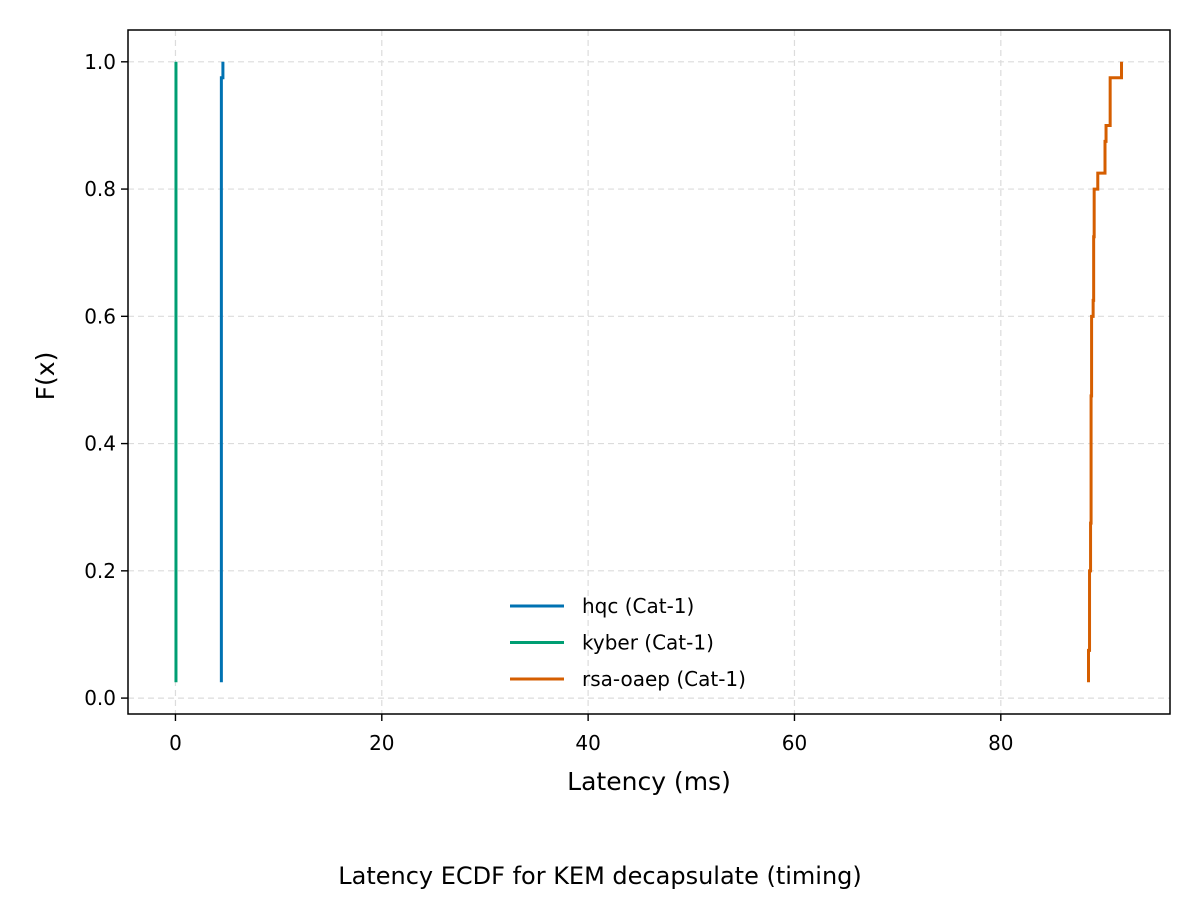 This screenshot has width=1200, height=900. What do you see at coordinates (664, 679) in the screenshot?
I see `legend-label: rsa-oaep (Cat-1)` at bounding box center [664, 679].